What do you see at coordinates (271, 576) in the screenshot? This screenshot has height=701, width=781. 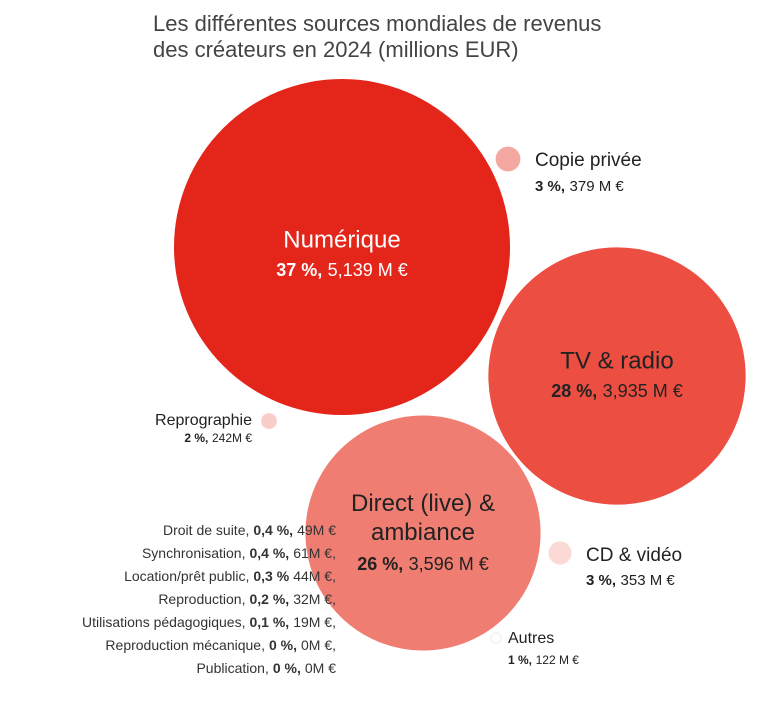 I see `source-share: 0,3 %` at bounding box center [271, 576].